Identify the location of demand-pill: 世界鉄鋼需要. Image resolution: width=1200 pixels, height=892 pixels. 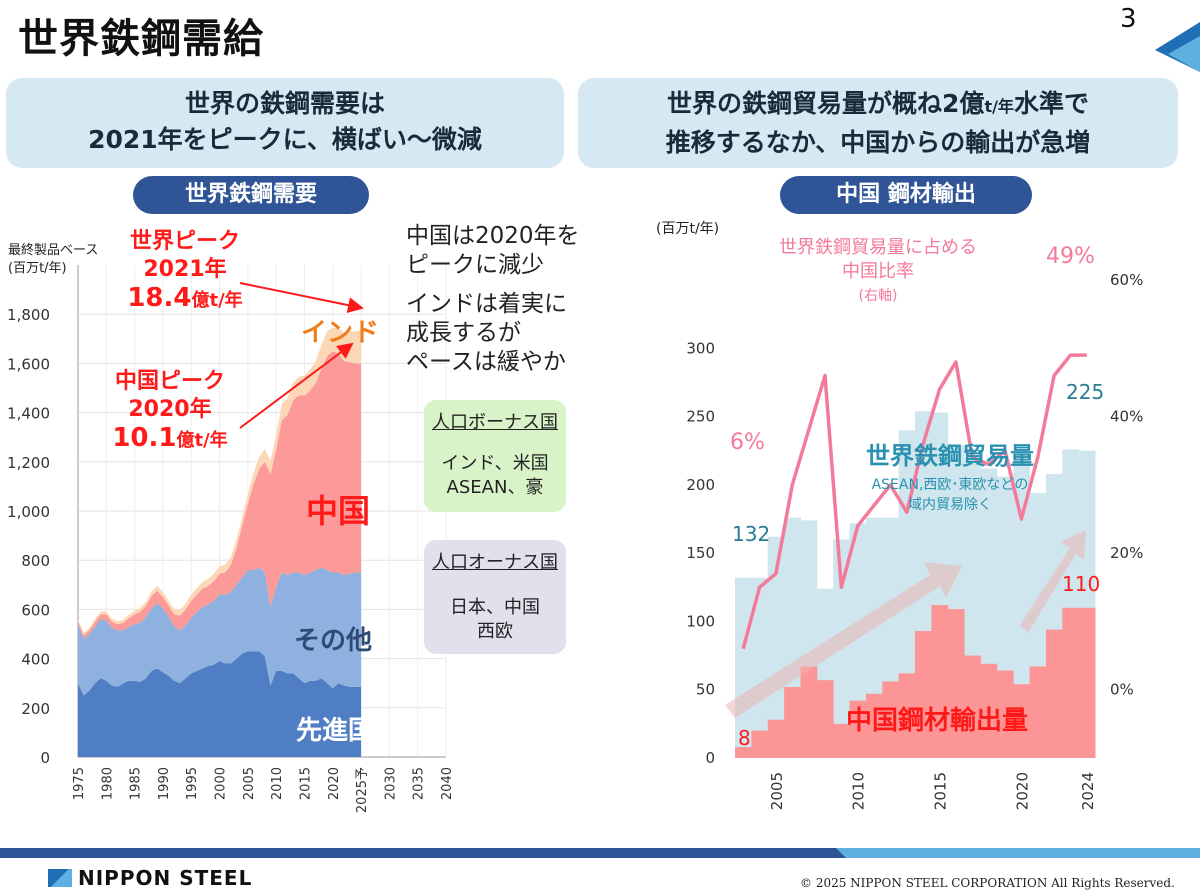
(251, 195).